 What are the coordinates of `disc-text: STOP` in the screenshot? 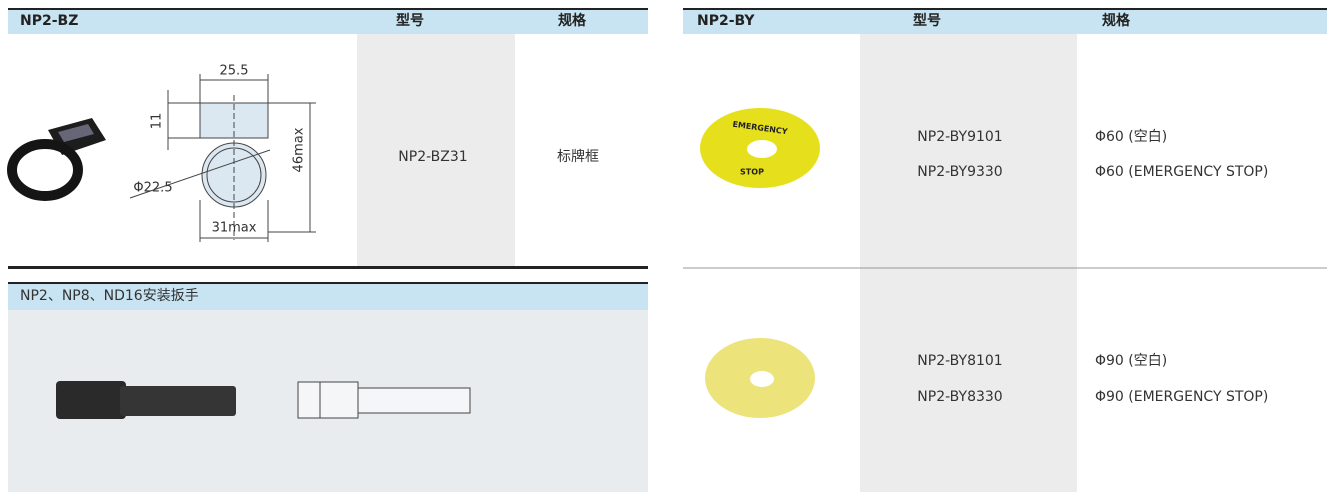 It's located at (752, 172).